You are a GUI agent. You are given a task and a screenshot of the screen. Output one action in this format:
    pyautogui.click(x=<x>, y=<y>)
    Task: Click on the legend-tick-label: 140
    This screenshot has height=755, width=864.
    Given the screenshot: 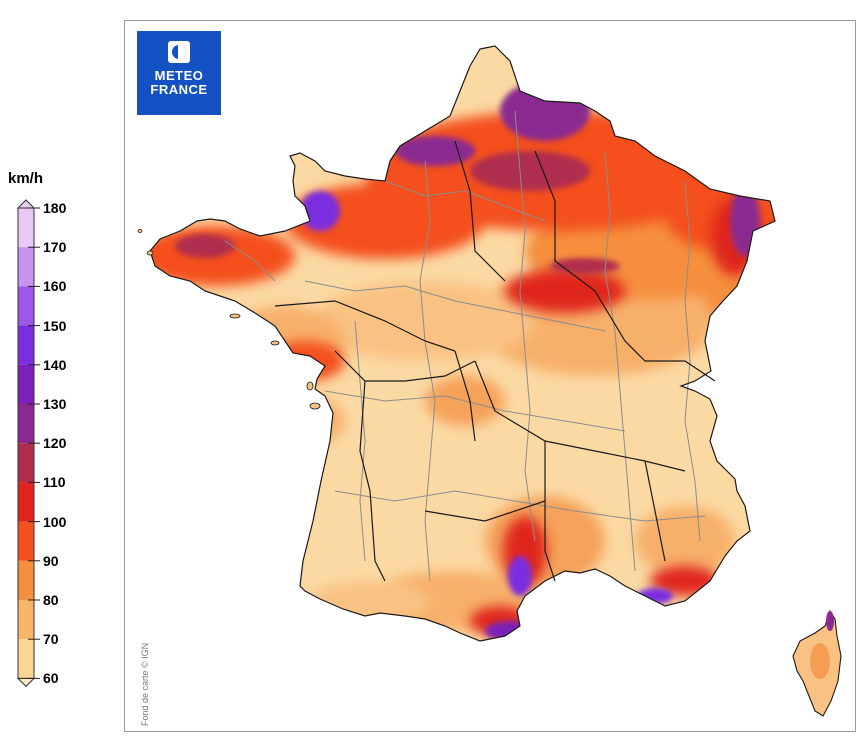 What is the action you would take?
    pyautogui.click(x=55, y=364)
    